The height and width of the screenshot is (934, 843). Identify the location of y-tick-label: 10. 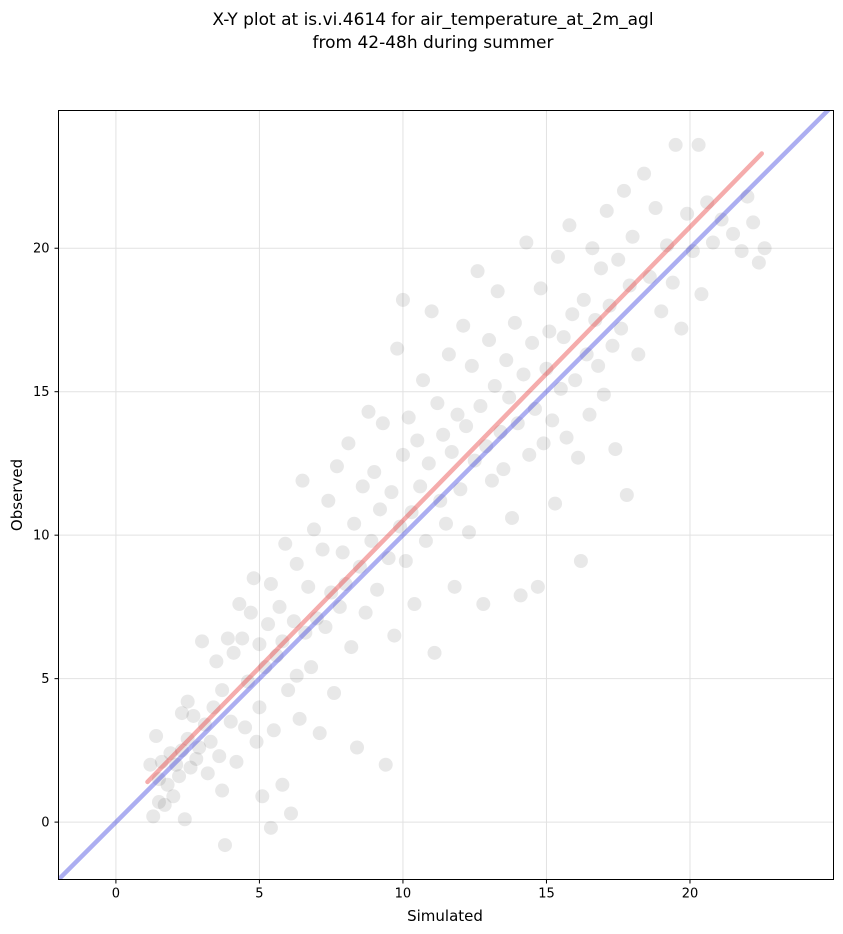
(41, 536).